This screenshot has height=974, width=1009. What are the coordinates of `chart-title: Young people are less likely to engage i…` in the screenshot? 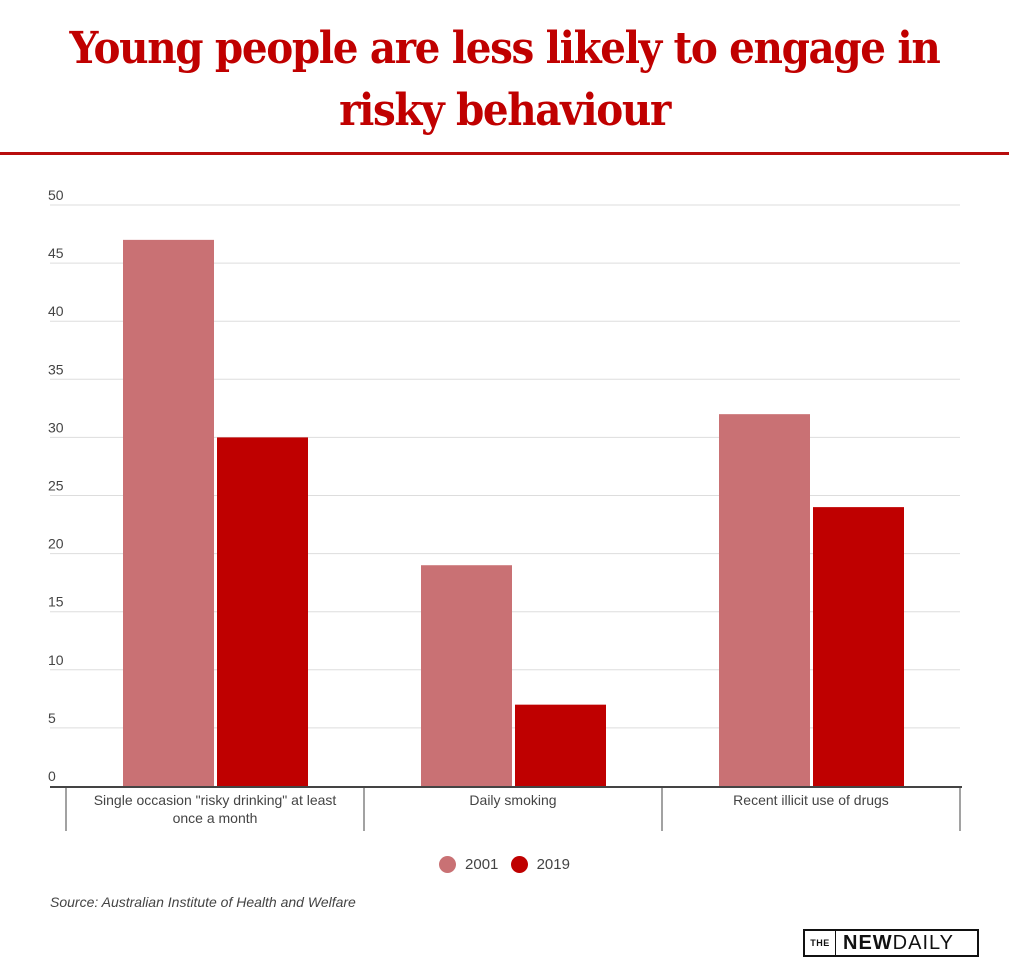 It's located at (504, 80).